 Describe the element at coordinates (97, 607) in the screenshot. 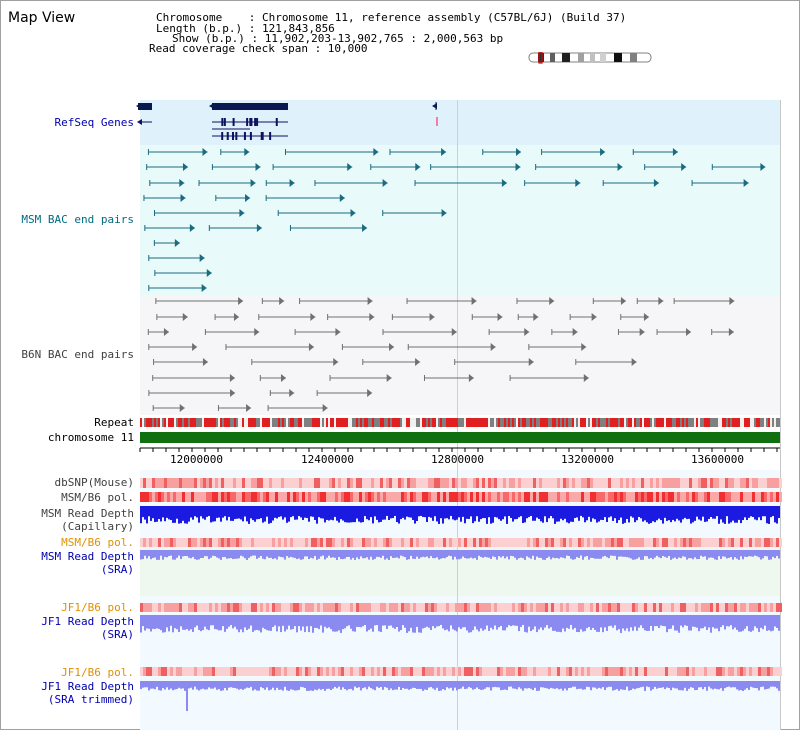

I see `jf1-b6-pol-label: JF1/B6 pol.` at that location.